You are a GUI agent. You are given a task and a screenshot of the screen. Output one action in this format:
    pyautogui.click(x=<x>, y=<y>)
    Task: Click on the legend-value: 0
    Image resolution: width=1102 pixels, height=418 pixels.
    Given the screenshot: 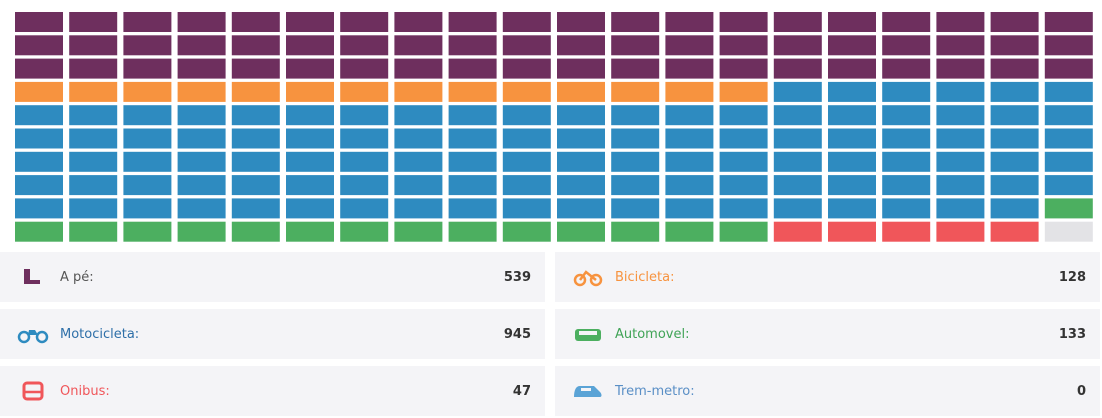 What is the action you would take?
    pyautogui.click(x=1081, y=391)
    